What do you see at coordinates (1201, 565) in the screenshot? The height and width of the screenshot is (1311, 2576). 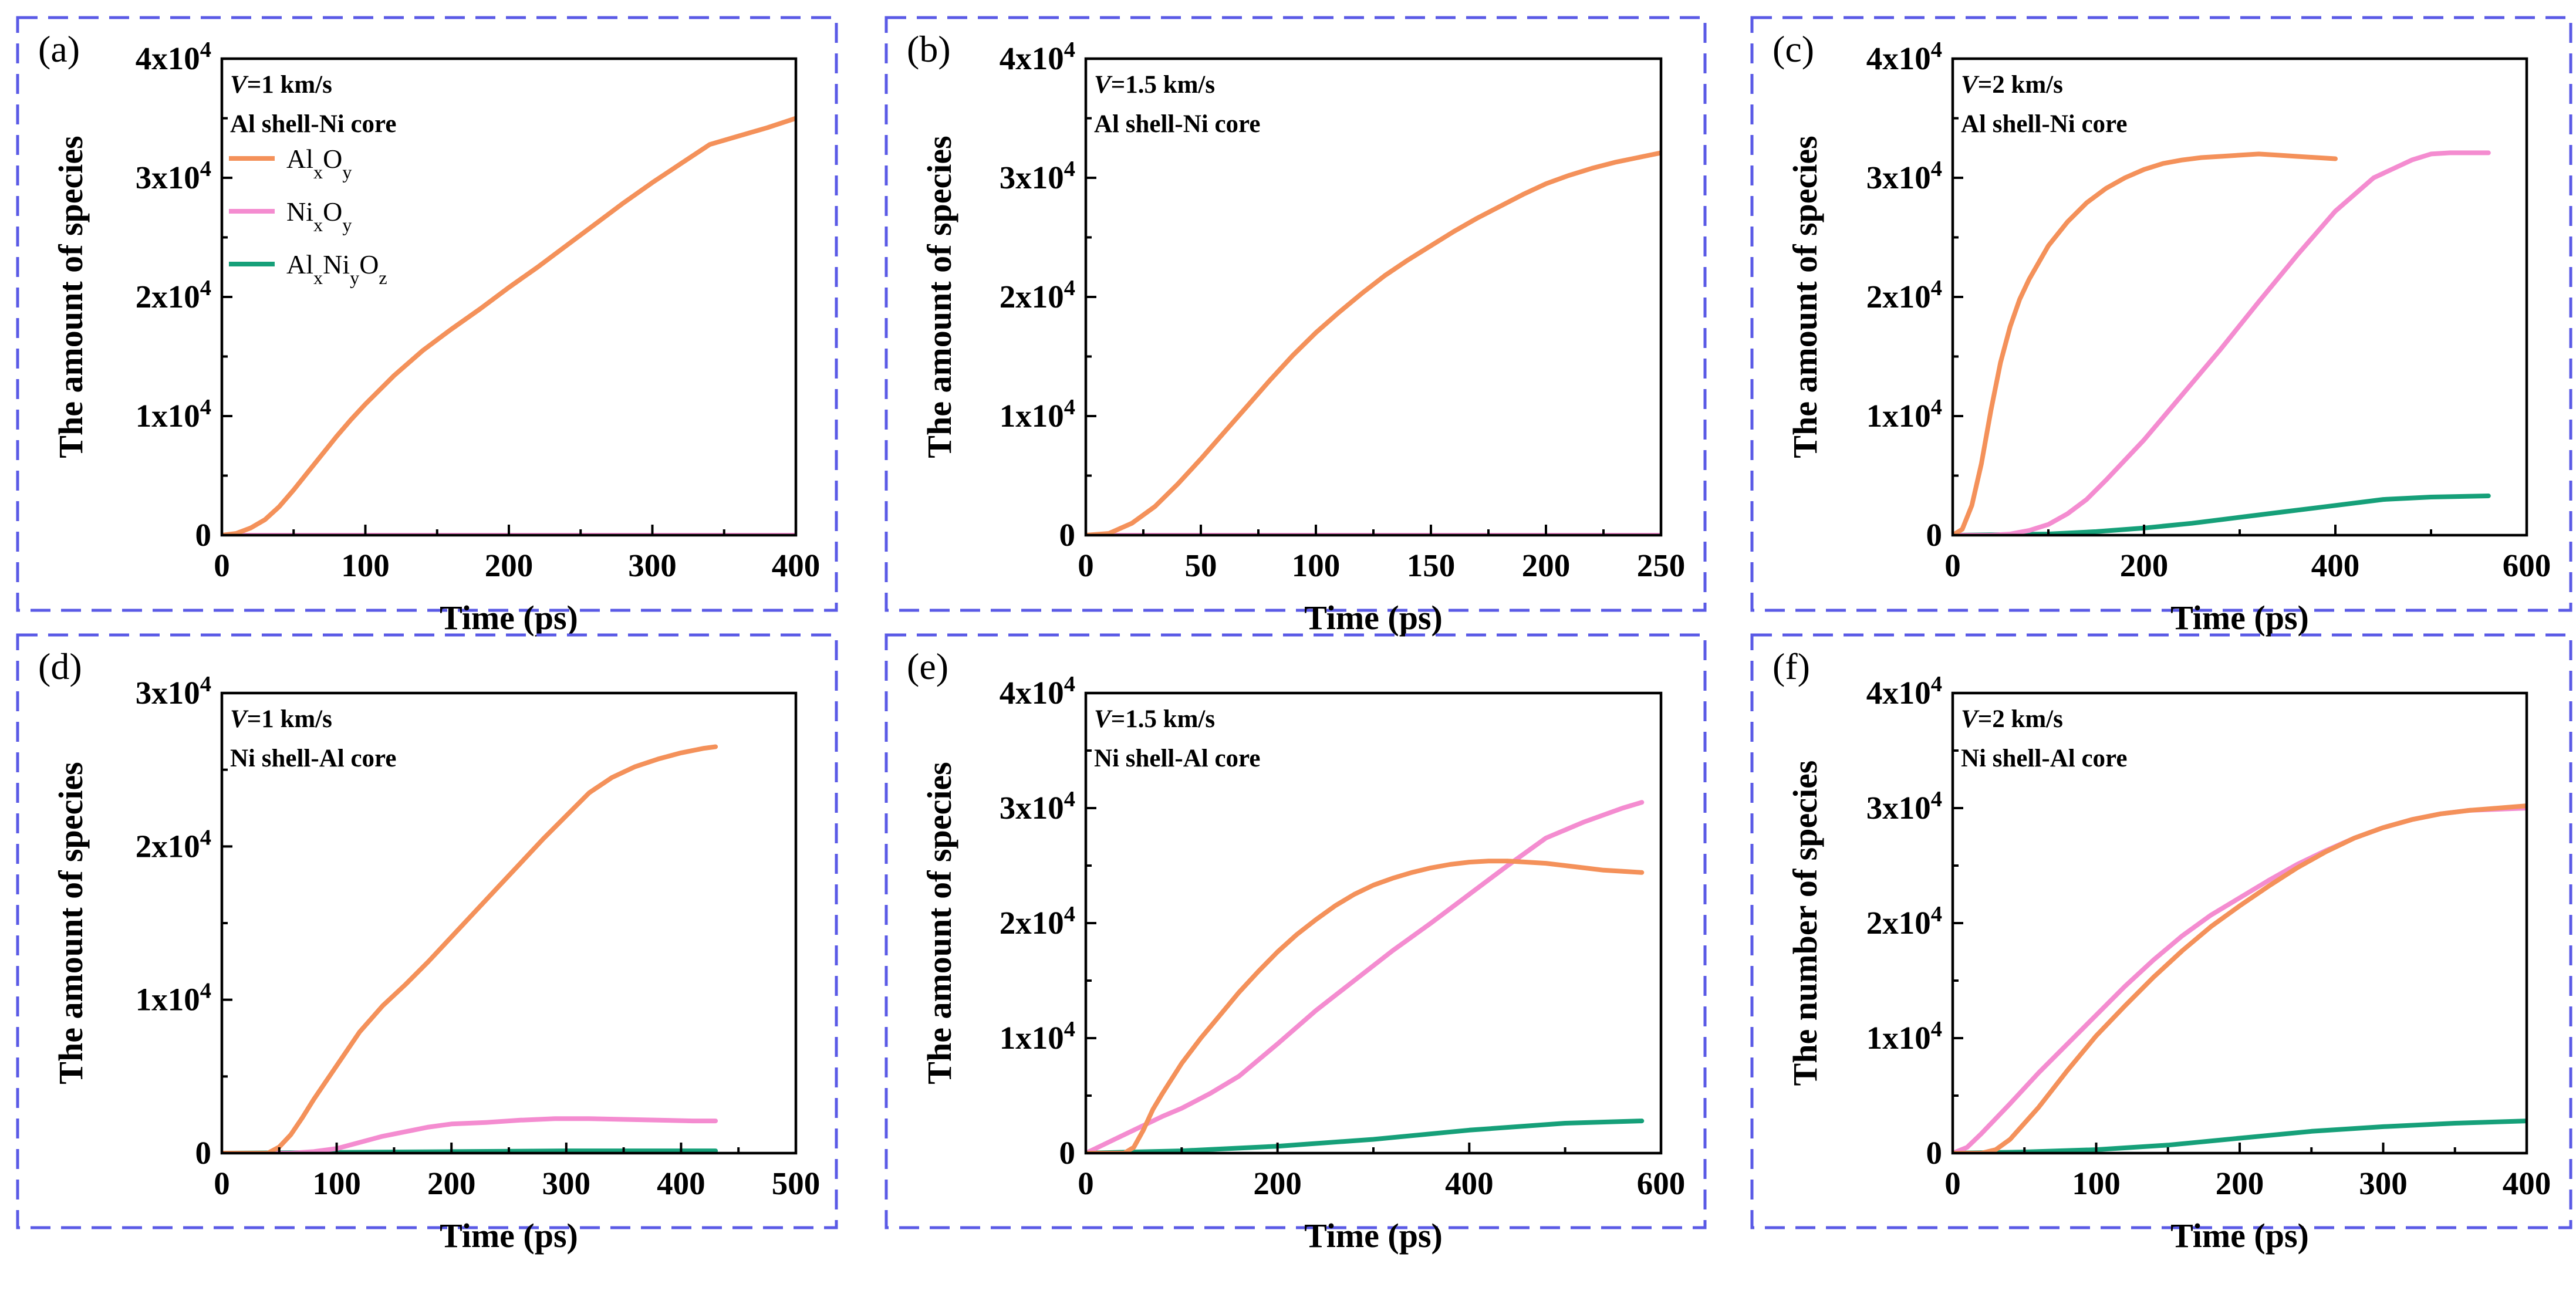 I see `x-tick-label: 50` at bounding box center [1201, 565].